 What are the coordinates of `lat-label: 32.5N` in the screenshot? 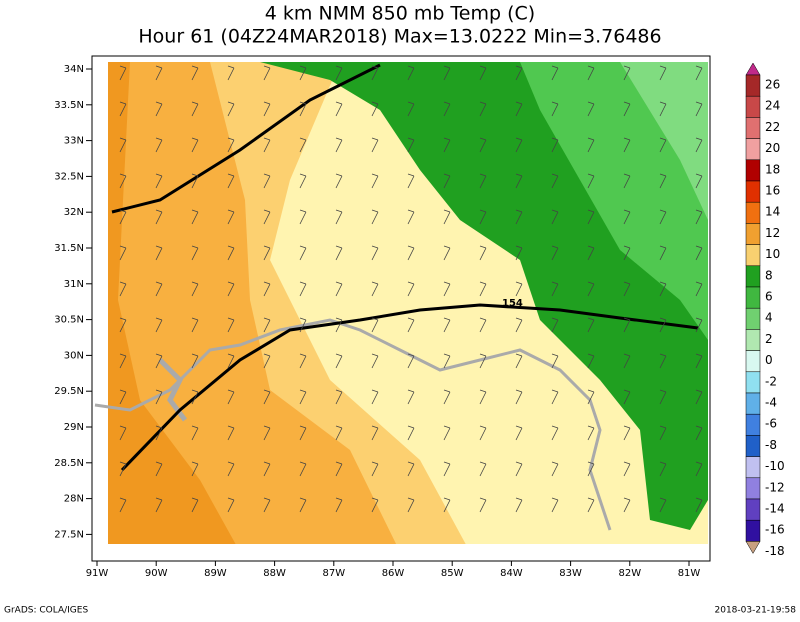 It's located at (69, 176).